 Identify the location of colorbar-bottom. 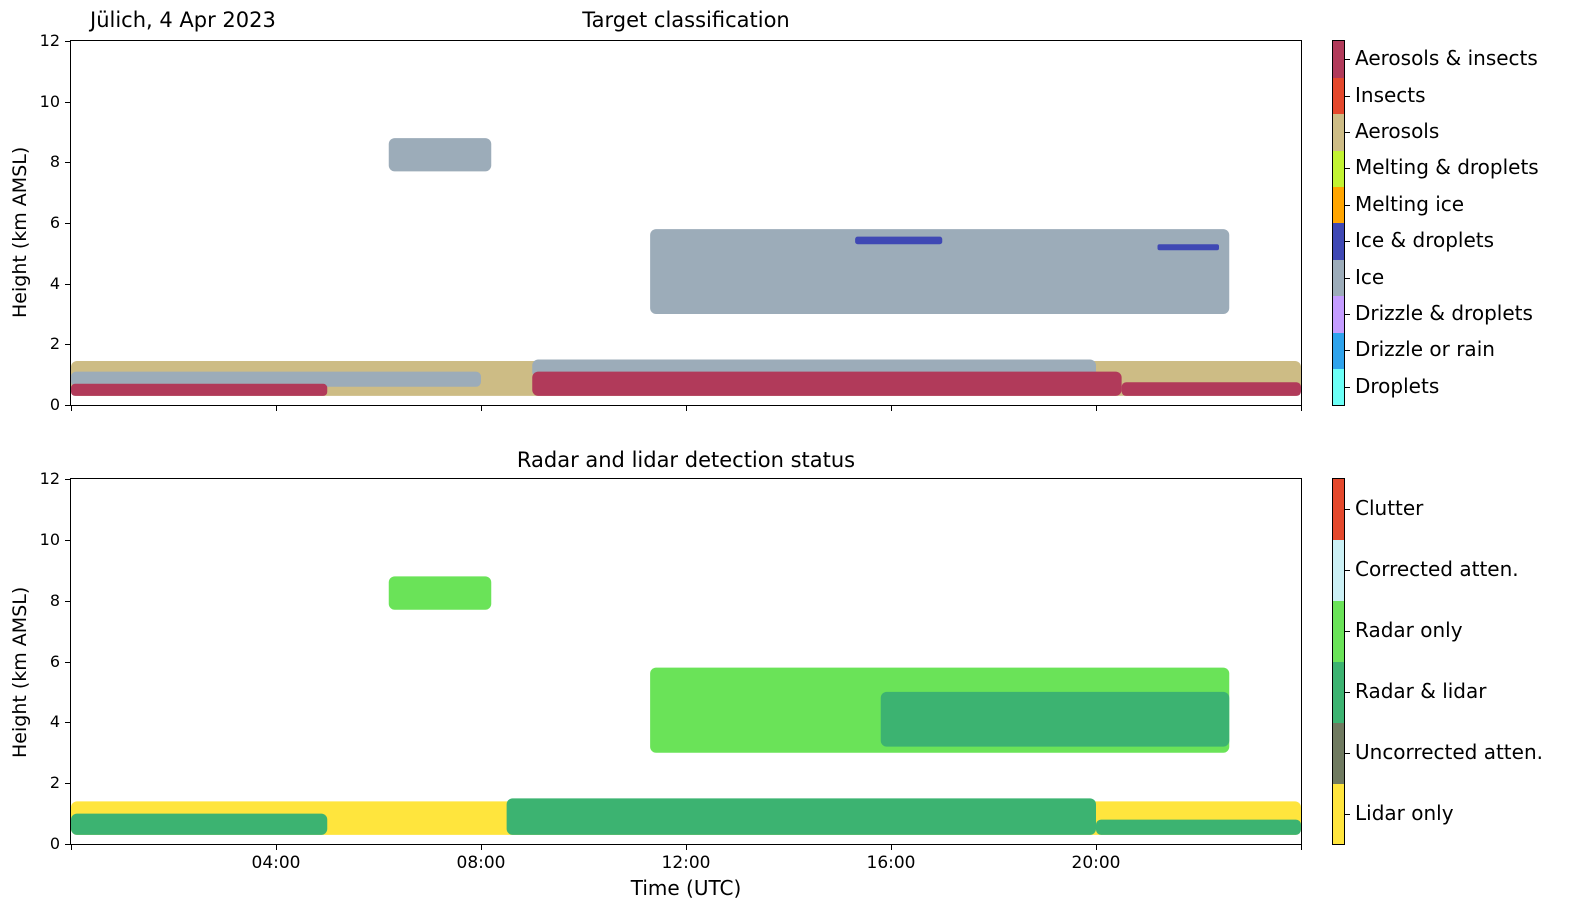
(1338, 661).